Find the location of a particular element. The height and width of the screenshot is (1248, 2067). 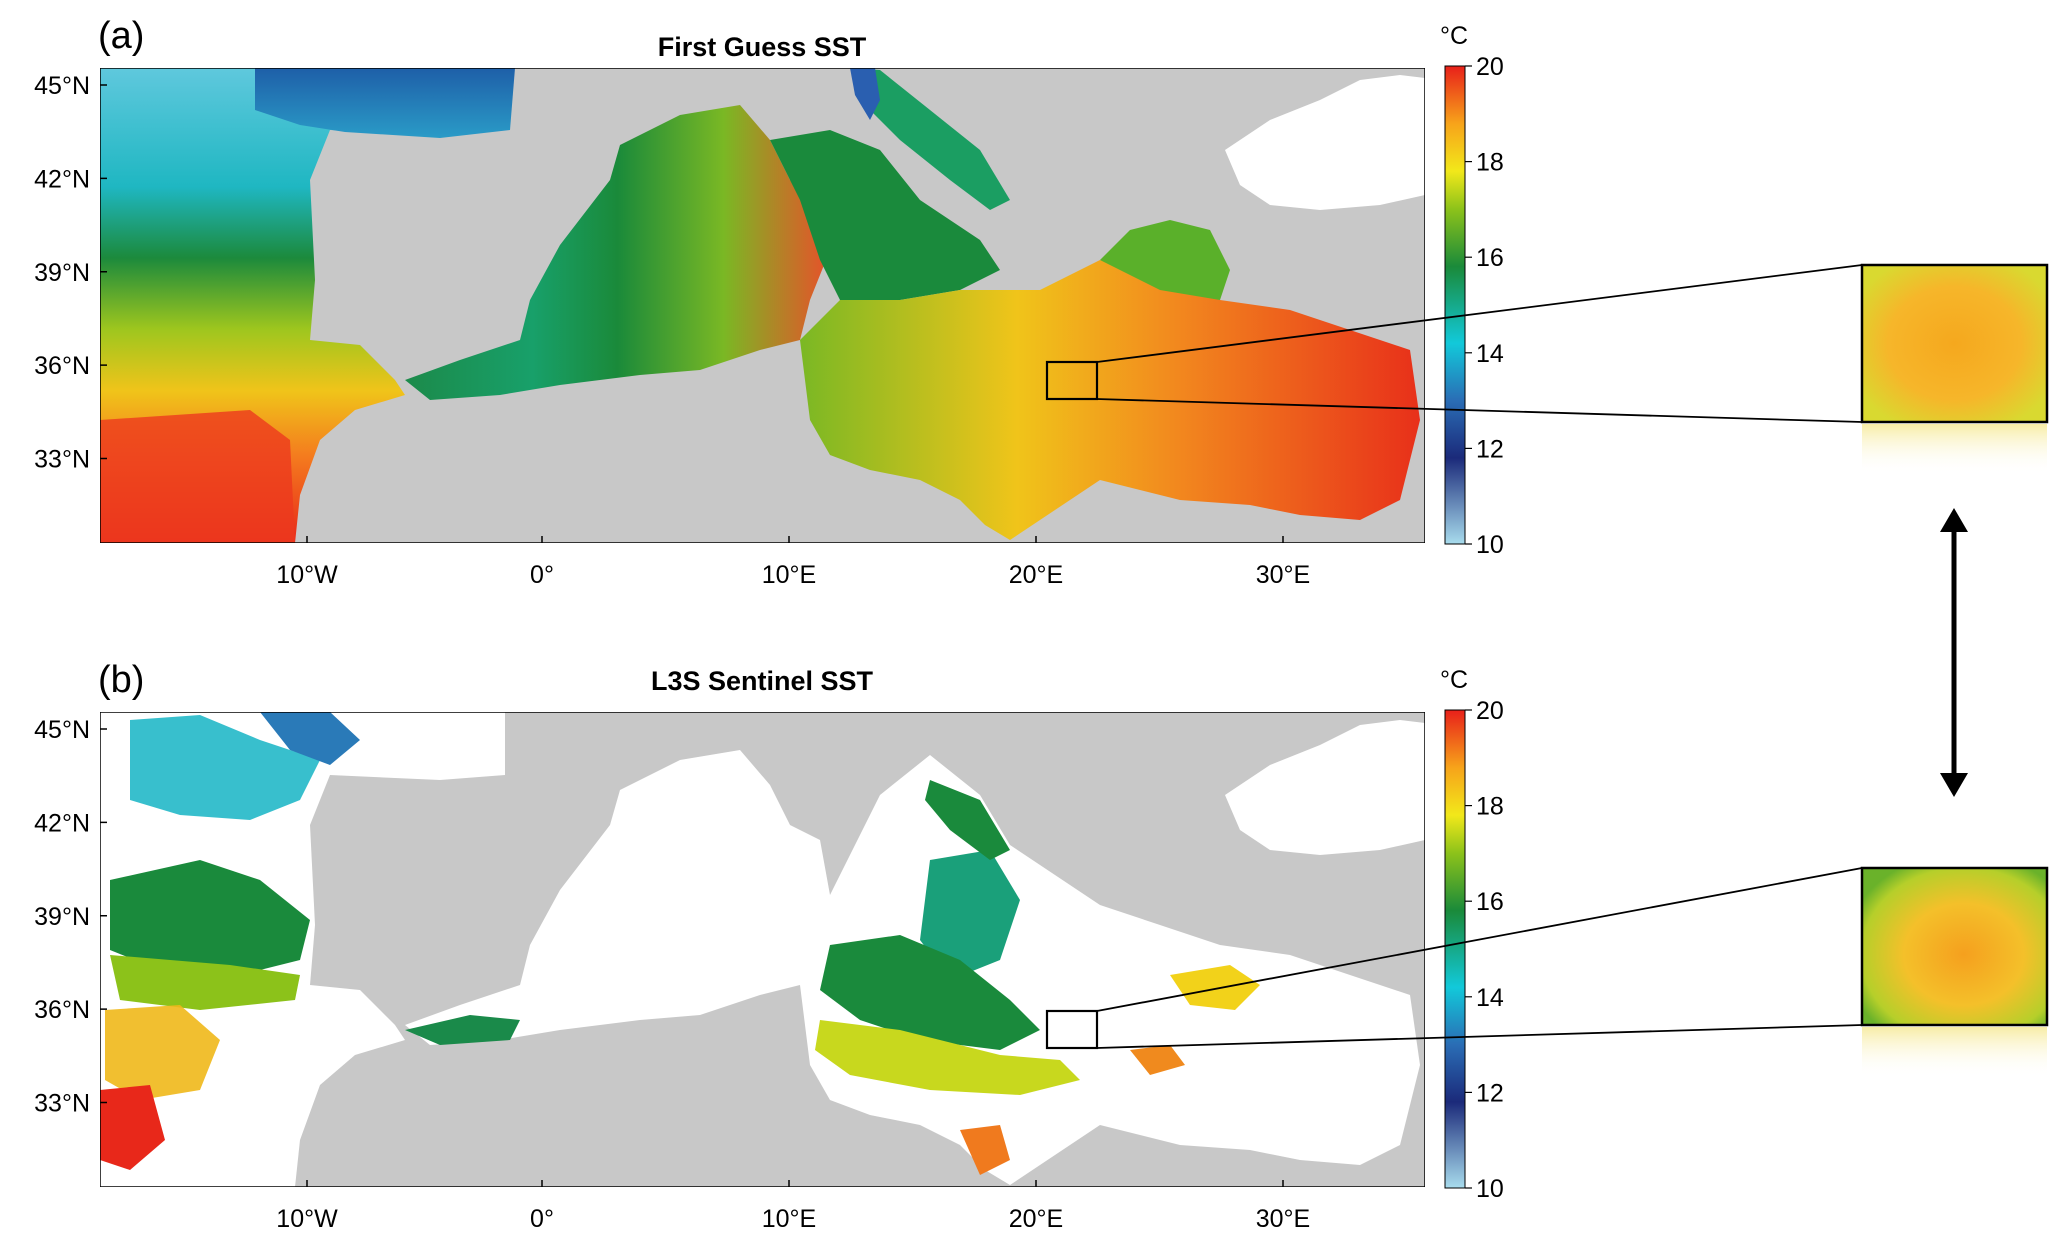

tyrrhenian-sea is located at coordinates (885, 215).